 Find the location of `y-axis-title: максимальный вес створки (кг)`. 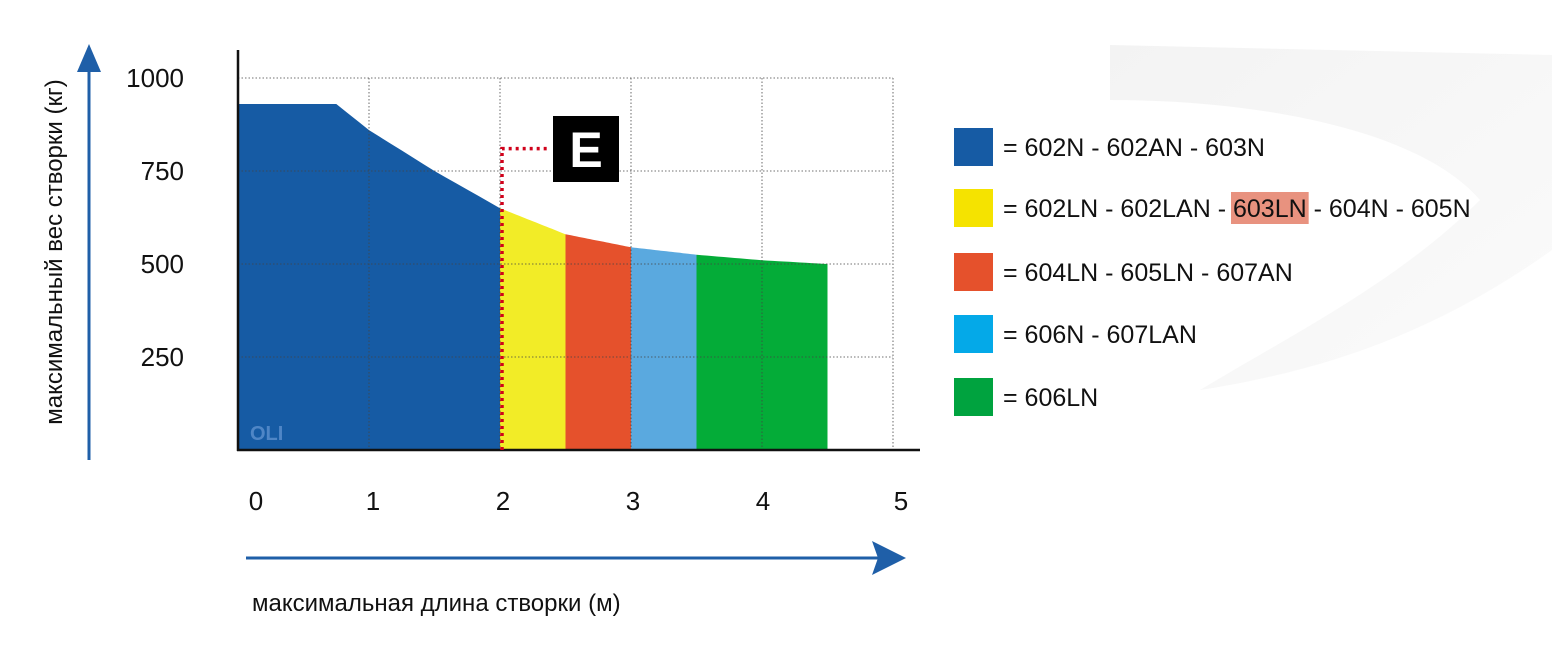

y-axis-title: максимальный вес створки (кг) is located at coordinates (54, 251).